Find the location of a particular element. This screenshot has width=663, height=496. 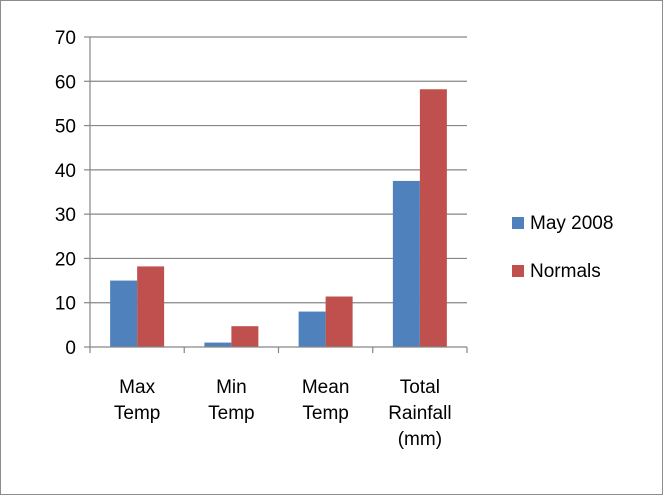

legend-label: May 2008 is located at coordinates (571, 223).